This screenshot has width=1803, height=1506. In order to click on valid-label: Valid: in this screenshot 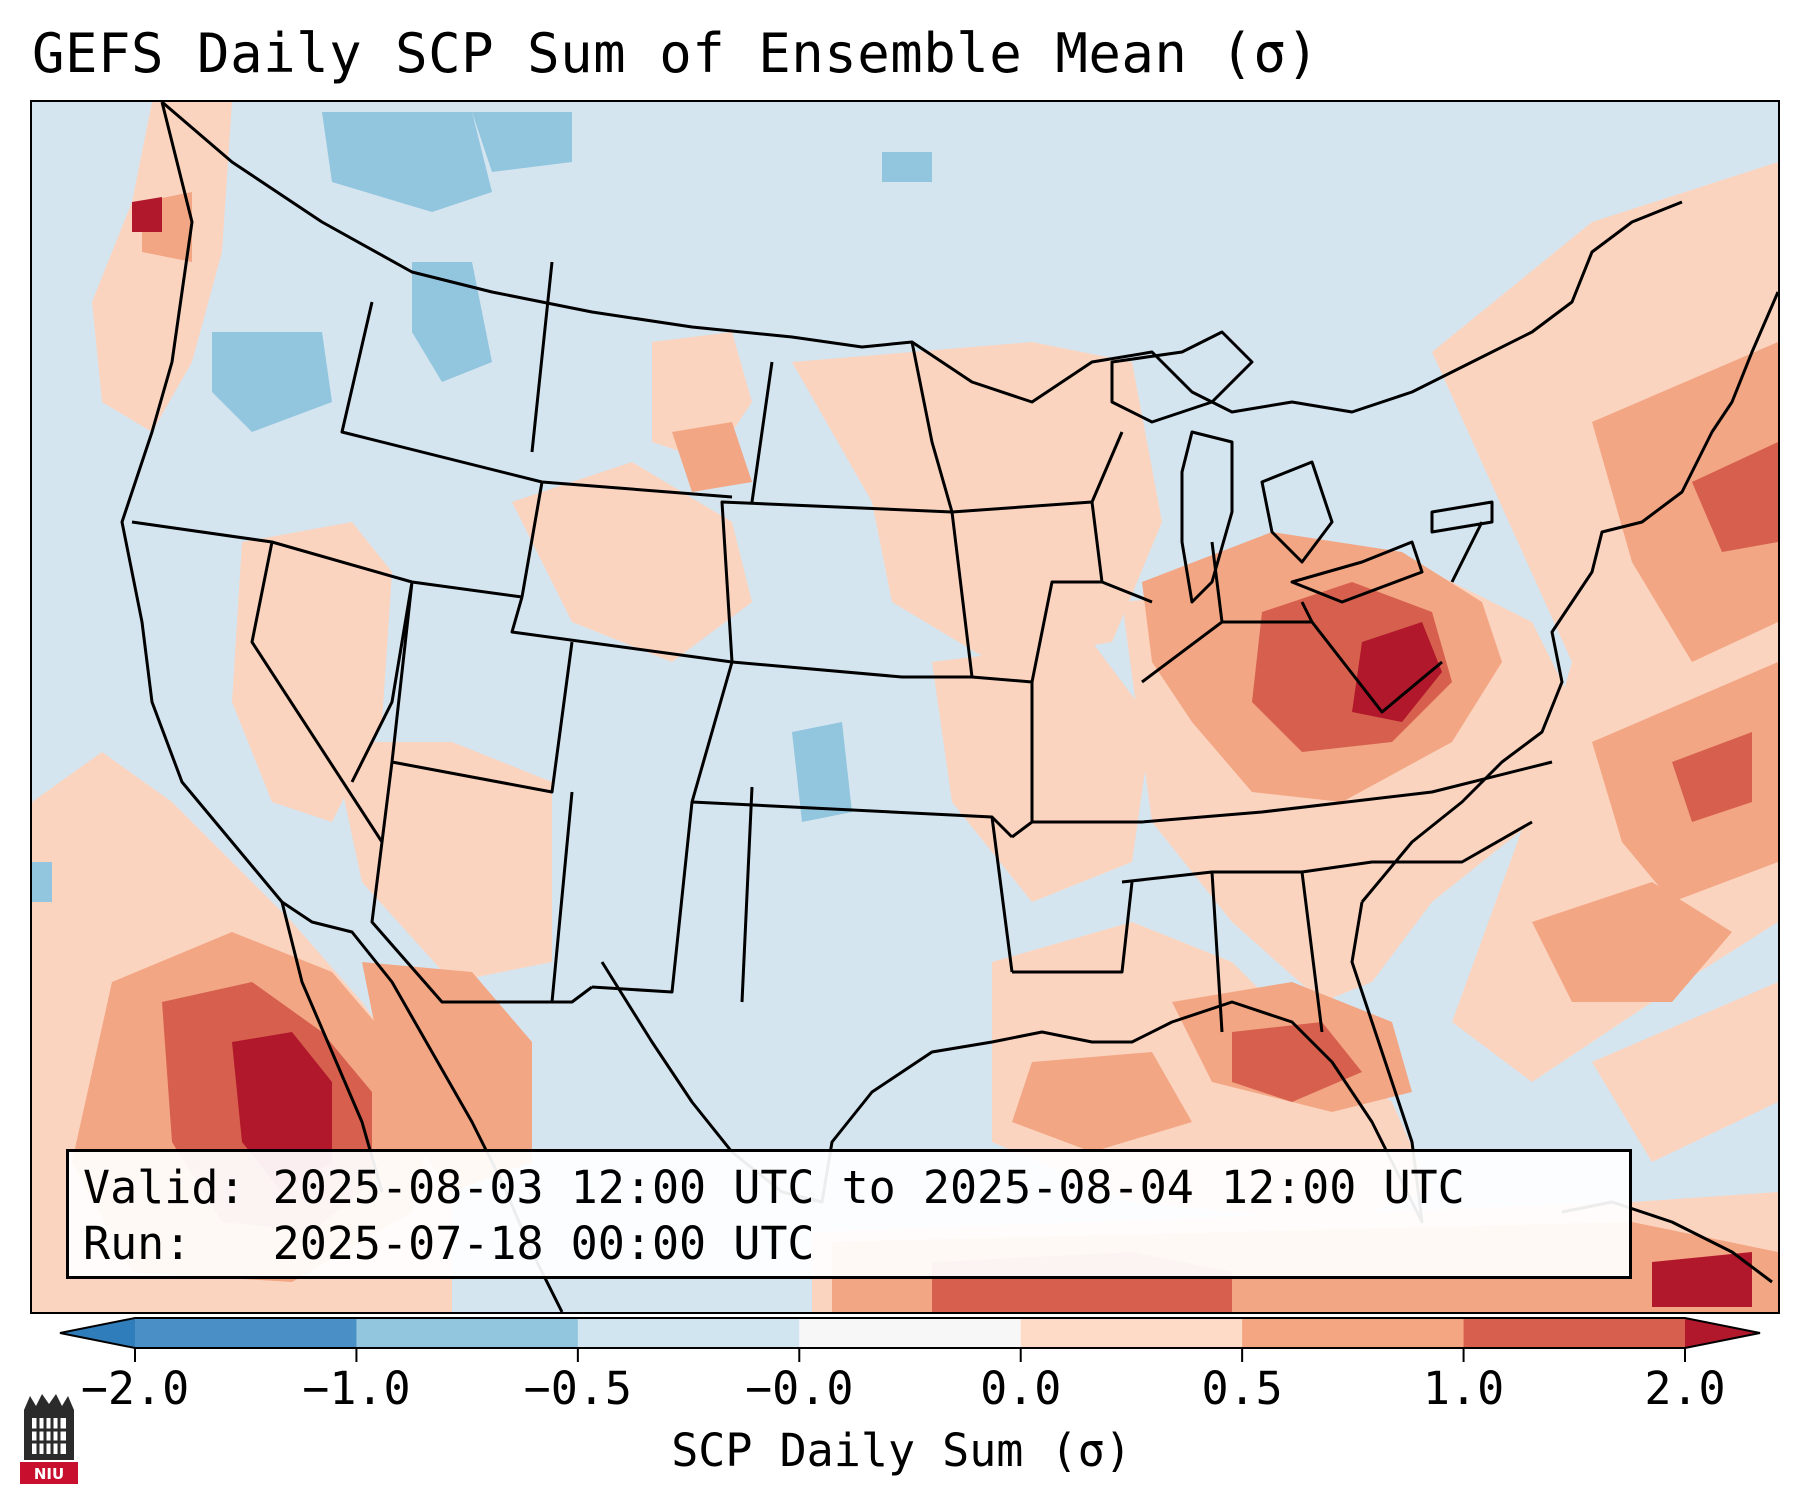, I will do `click(164, 1187)`.